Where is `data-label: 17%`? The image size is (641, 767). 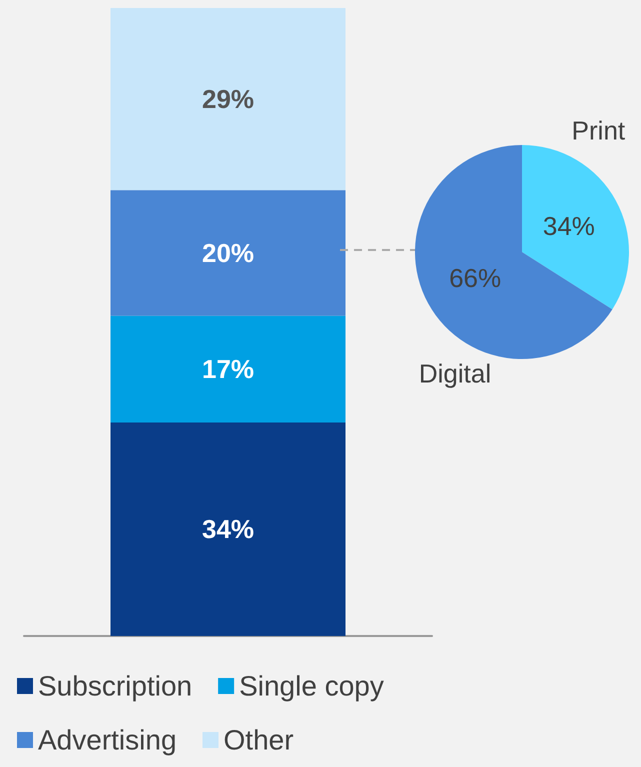
data-label: 17% is located at coordinates (228, 369).